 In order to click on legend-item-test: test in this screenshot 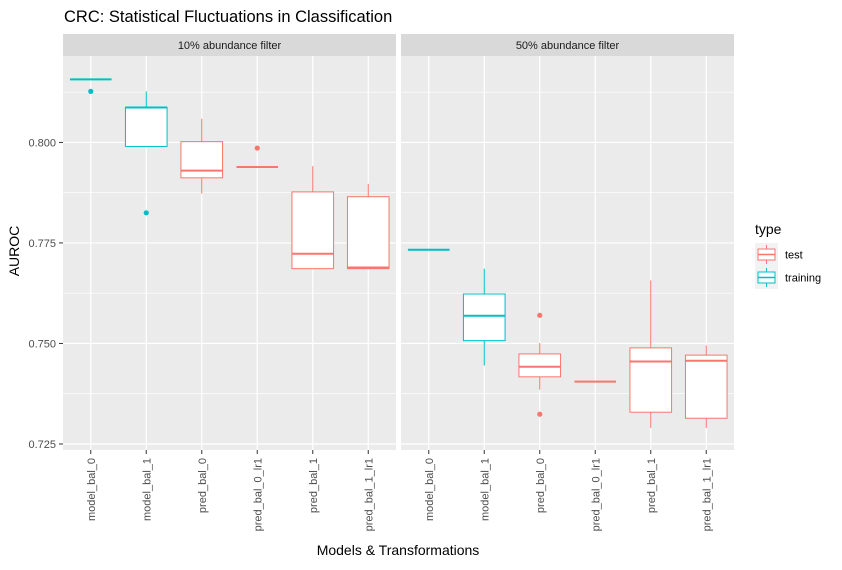, I will do `click(779, 254)`.